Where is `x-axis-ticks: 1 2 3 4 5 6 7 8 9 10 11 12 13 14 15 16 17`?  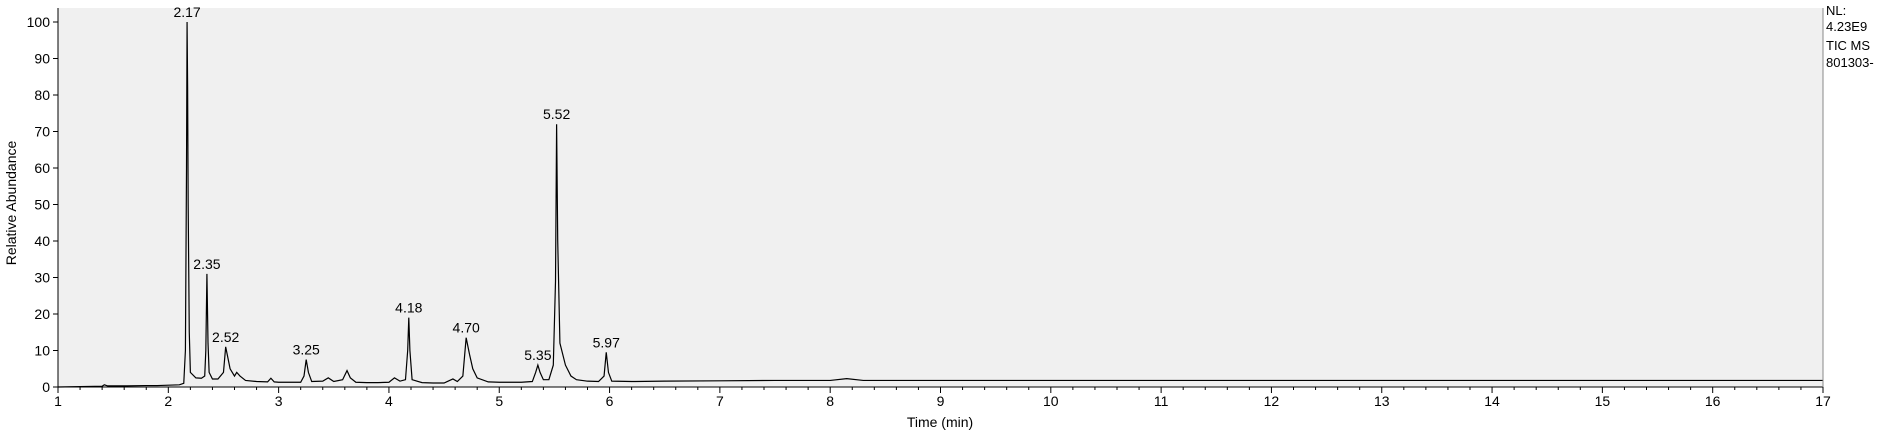
x-axis-ticks: 1 2 3 4 5 6 7 8 9 10 11 12 13 14 15 16 17 is located at coordinates (942, 398).